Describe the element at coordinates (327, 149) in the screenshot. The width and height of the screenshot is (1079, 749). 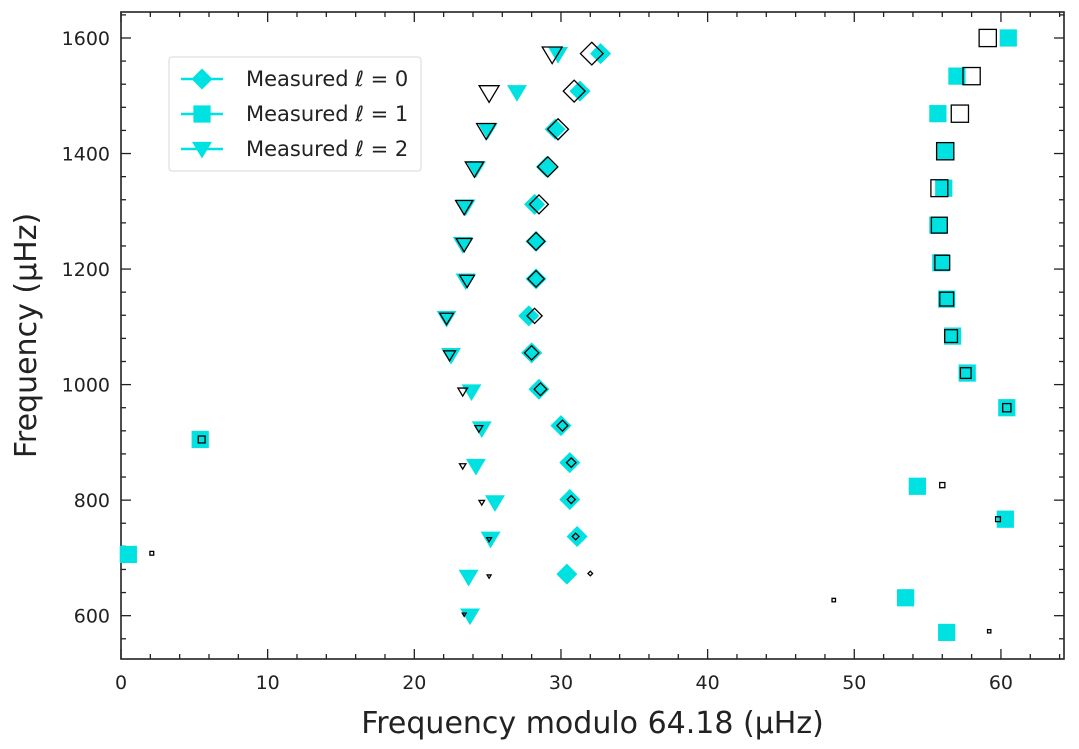
I see `legend-label: Measured ℓ = 2` at that location.